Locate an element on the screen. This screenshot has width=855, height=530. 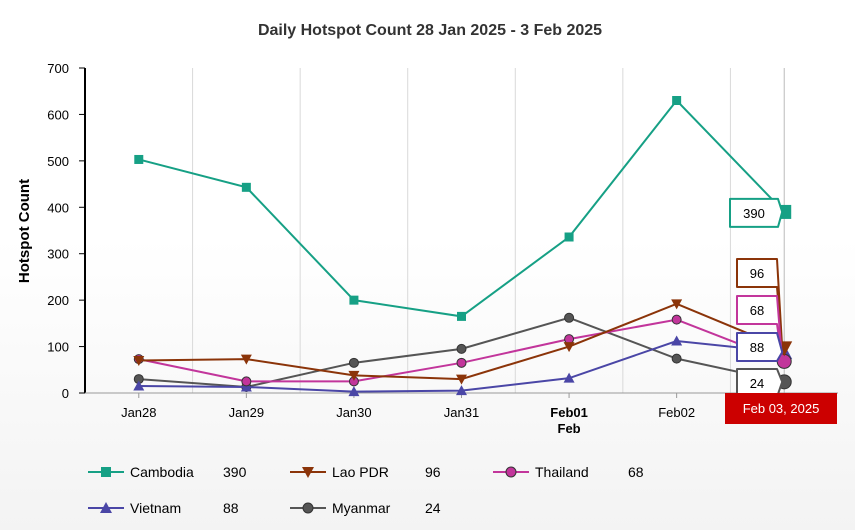
legend-name: Cambodia is located at coordinates (162, 472).